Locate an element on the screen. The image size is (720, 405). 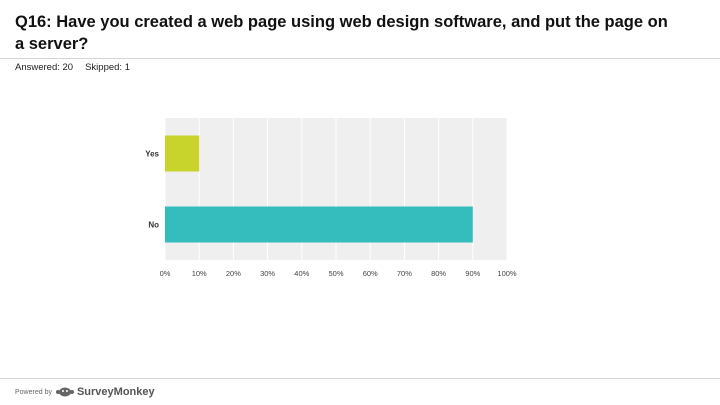
x-tick-label: 50% is located at coordinates (335, 273).